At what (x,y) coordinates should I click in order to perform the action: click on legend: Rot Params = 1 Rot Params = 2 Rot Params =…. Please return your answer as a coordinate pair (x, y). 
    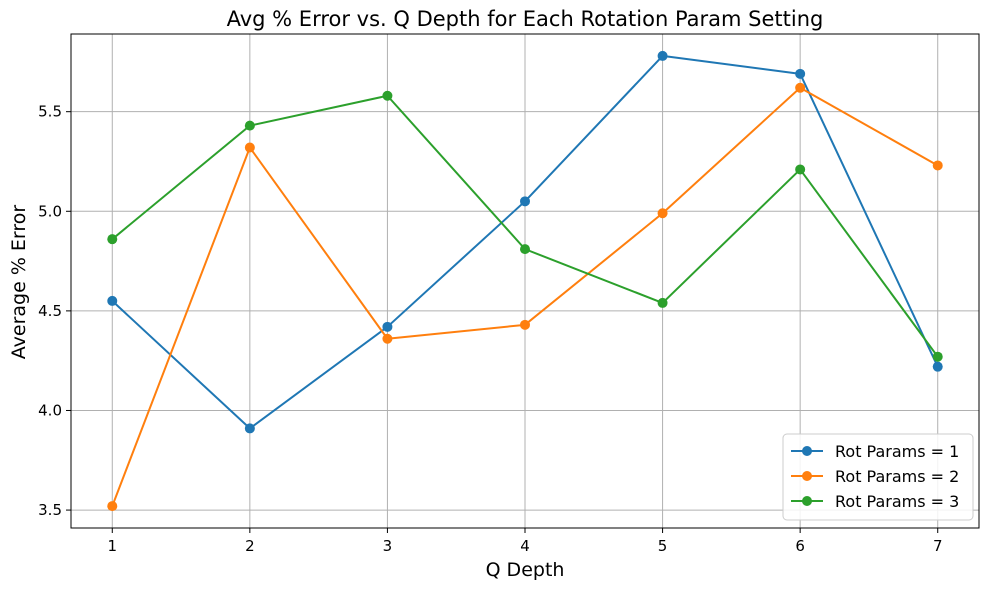
    Looking at the image, I should click on (878, 477).